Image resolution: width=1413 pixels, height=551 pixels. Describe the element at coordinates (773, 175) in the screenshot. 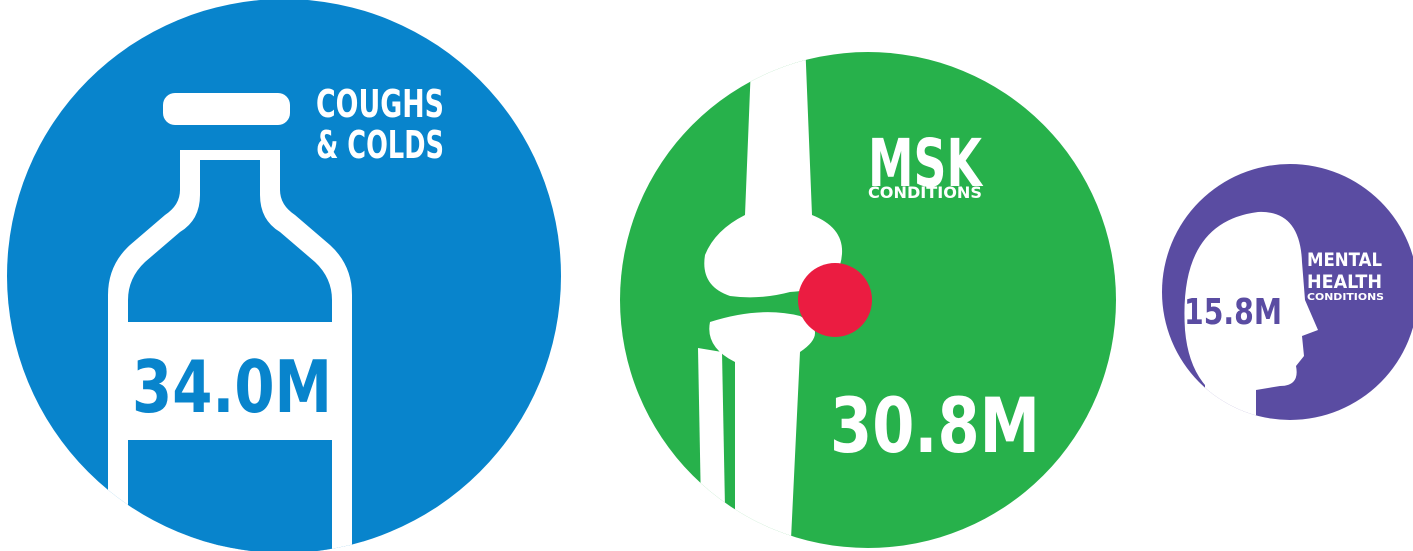

I see `femur` at that location.